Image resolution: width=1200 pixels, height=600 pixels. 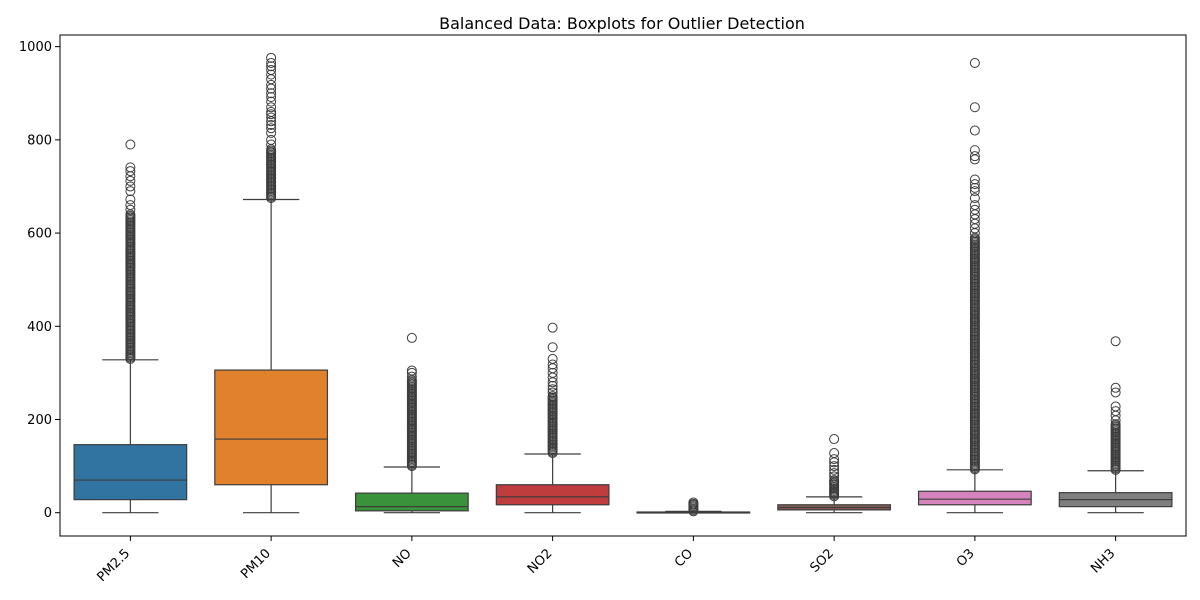 What do you see at coordinates (114, 565) in the screenshot?
I see `x-tick-label-pm2-5: PM2.5` at bounding box center [114, 565].